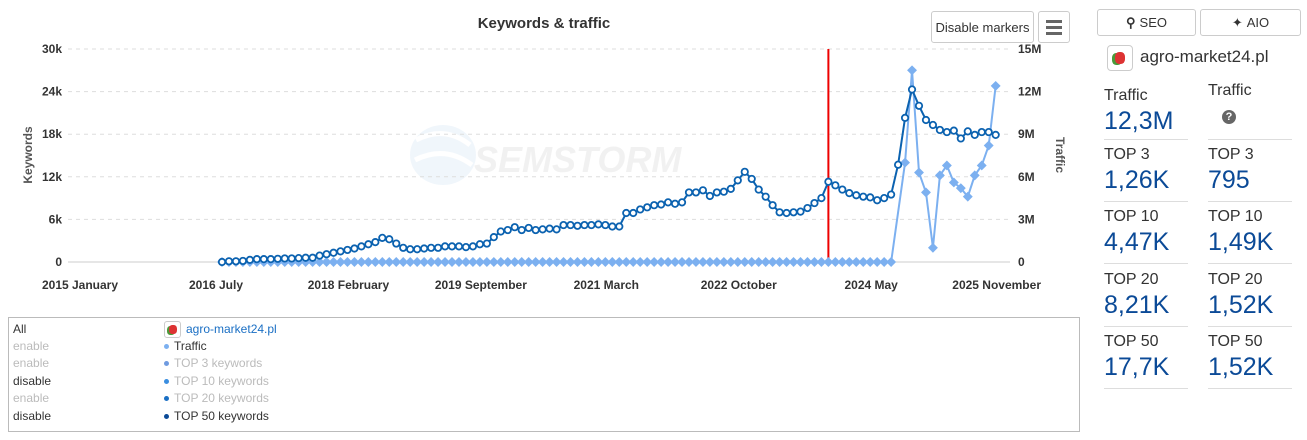 This screenshot has width=1307, height=440. I want to click on question-icon: ?, so click(1229, 117).